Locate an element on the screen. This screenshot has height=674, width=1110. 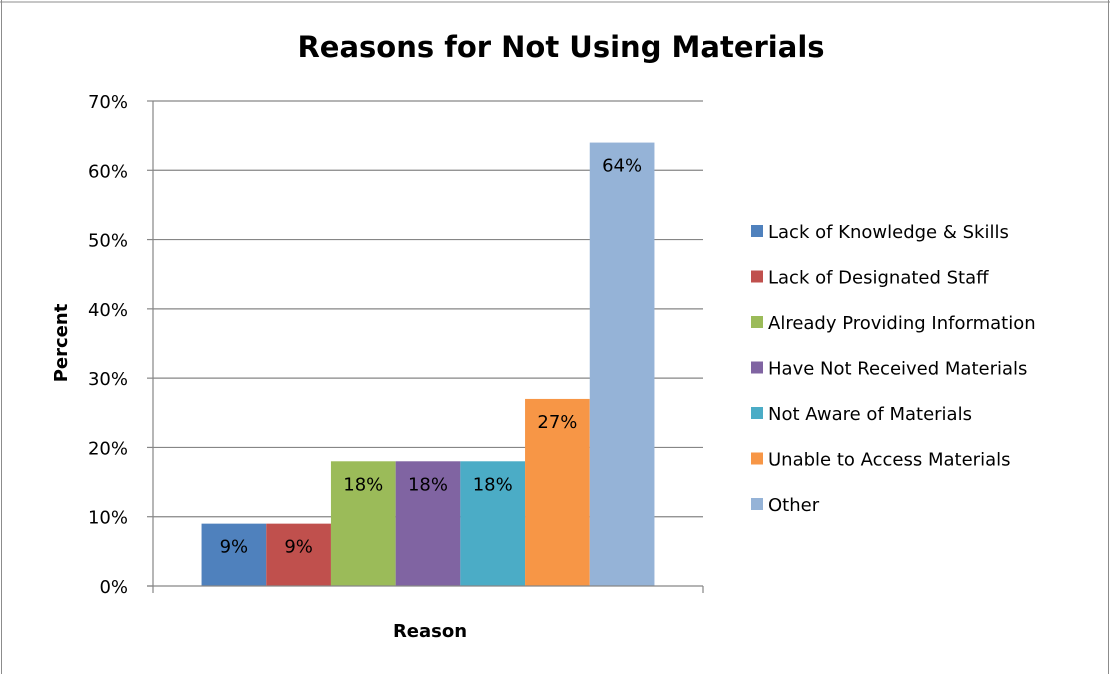
data-label-3: 18% is located at coordinates (363, 484).